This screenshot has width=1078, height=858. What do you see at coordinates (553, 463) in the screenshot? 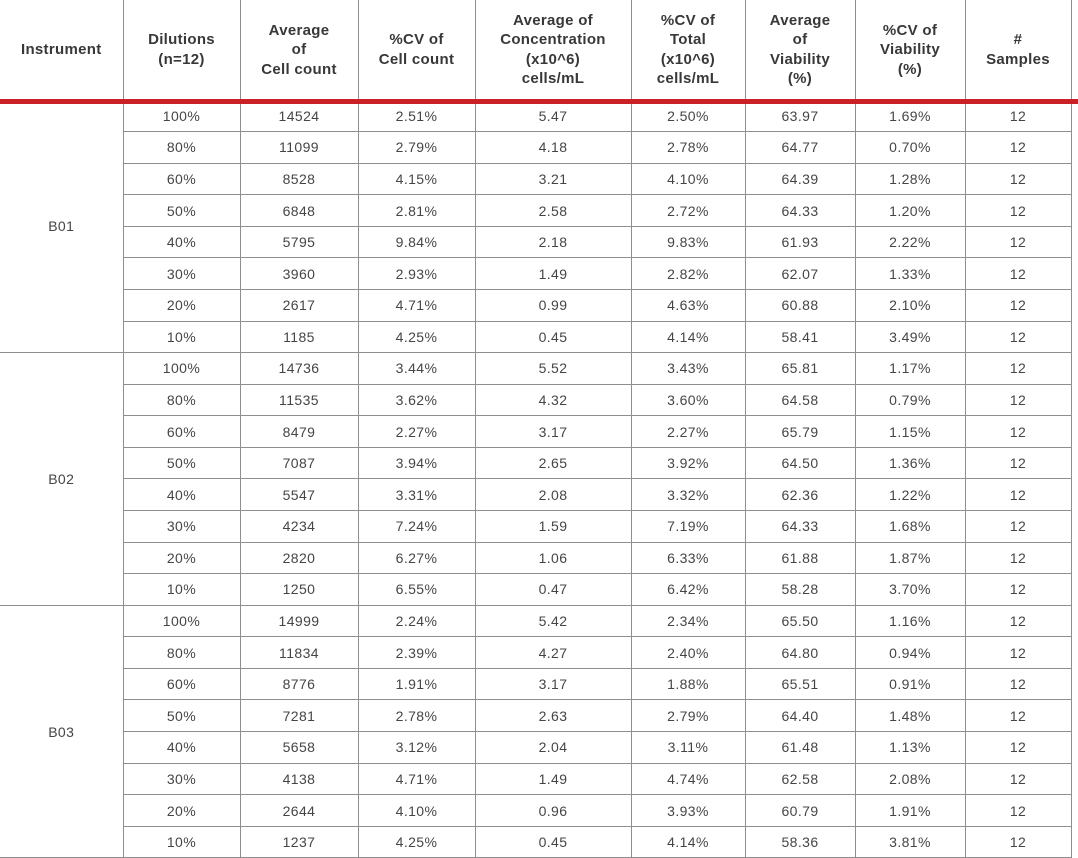
I see `cell-avg-concentration: 2.65` at bounding box center [553, 463].